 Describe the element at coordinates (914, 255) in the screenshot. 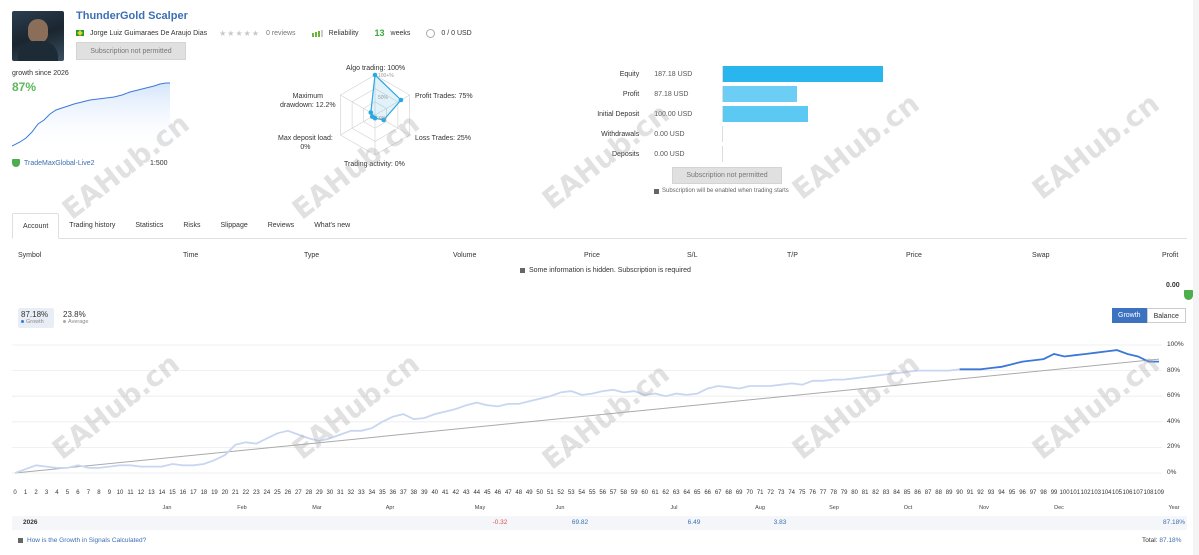

I see `col-price-current: Price` at that location.